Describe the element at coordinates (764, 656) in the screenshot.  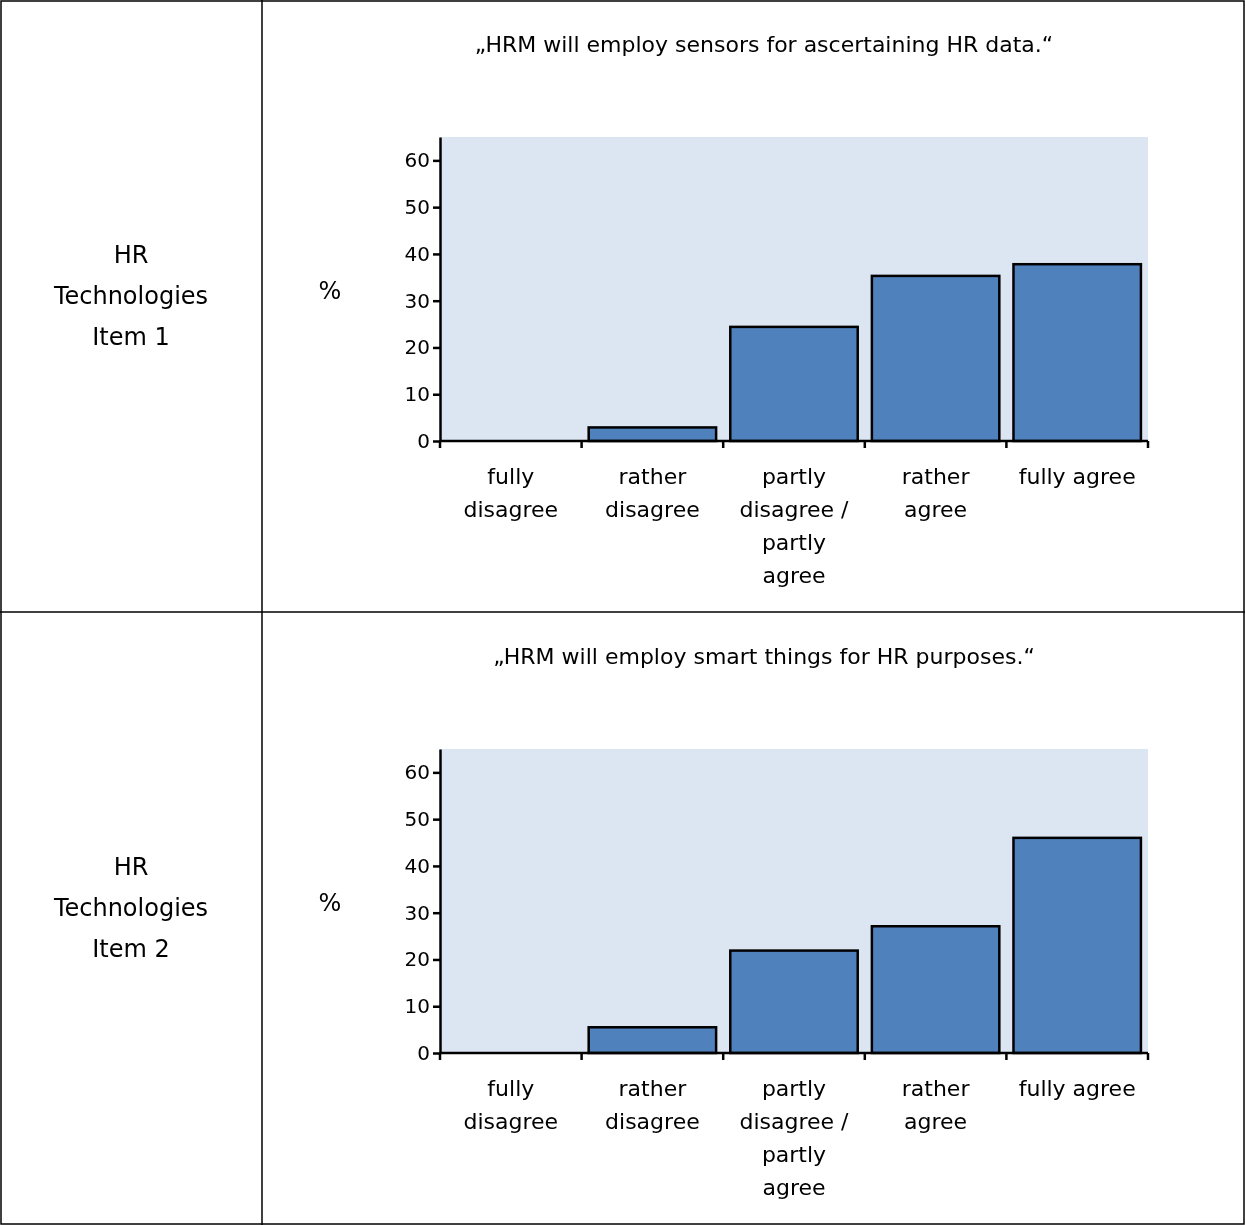
I see `chart-title: „HRM will employ smart things for HR purposes.“` at that location.